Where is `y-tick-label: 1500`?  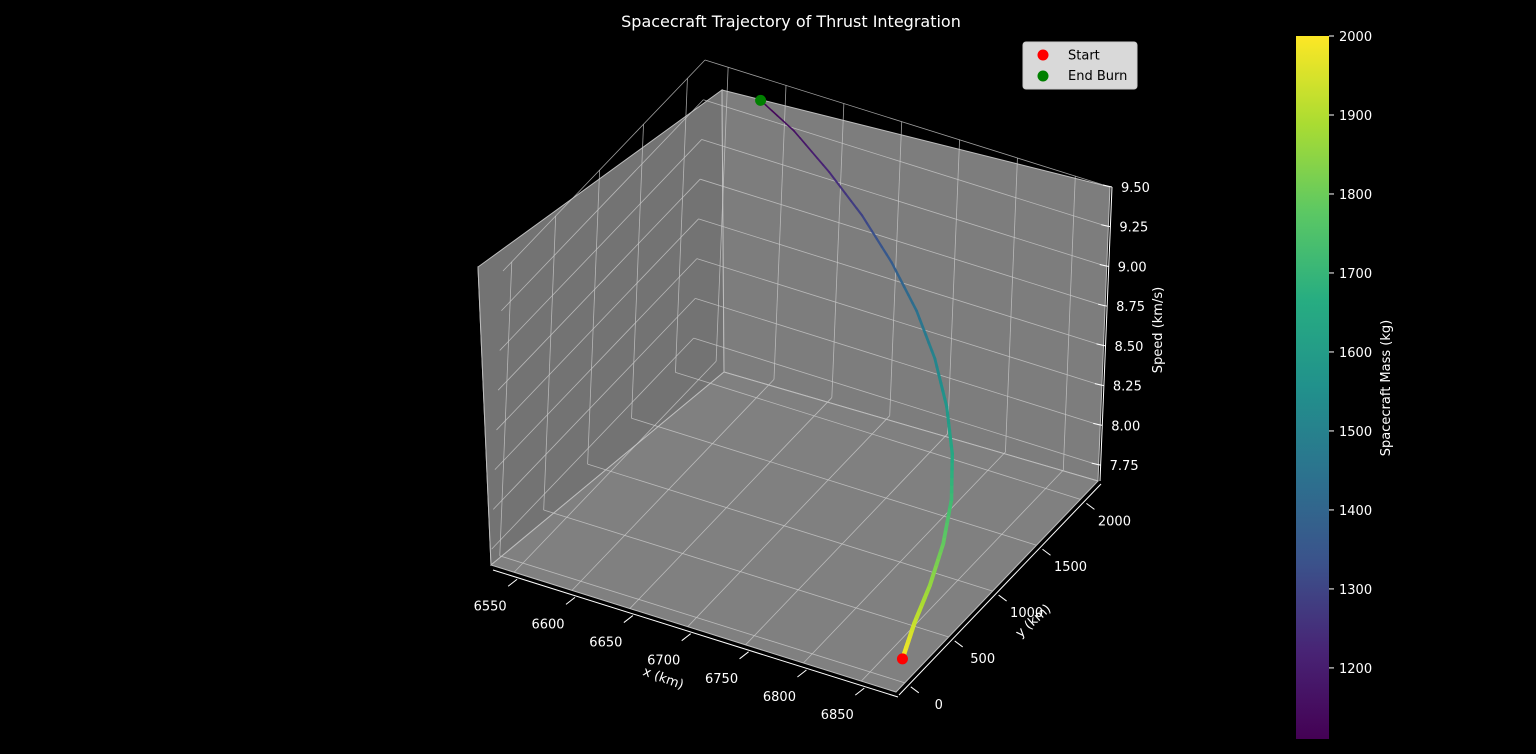 y-tick-label: 1500 is located at coordinates (1070, 567).